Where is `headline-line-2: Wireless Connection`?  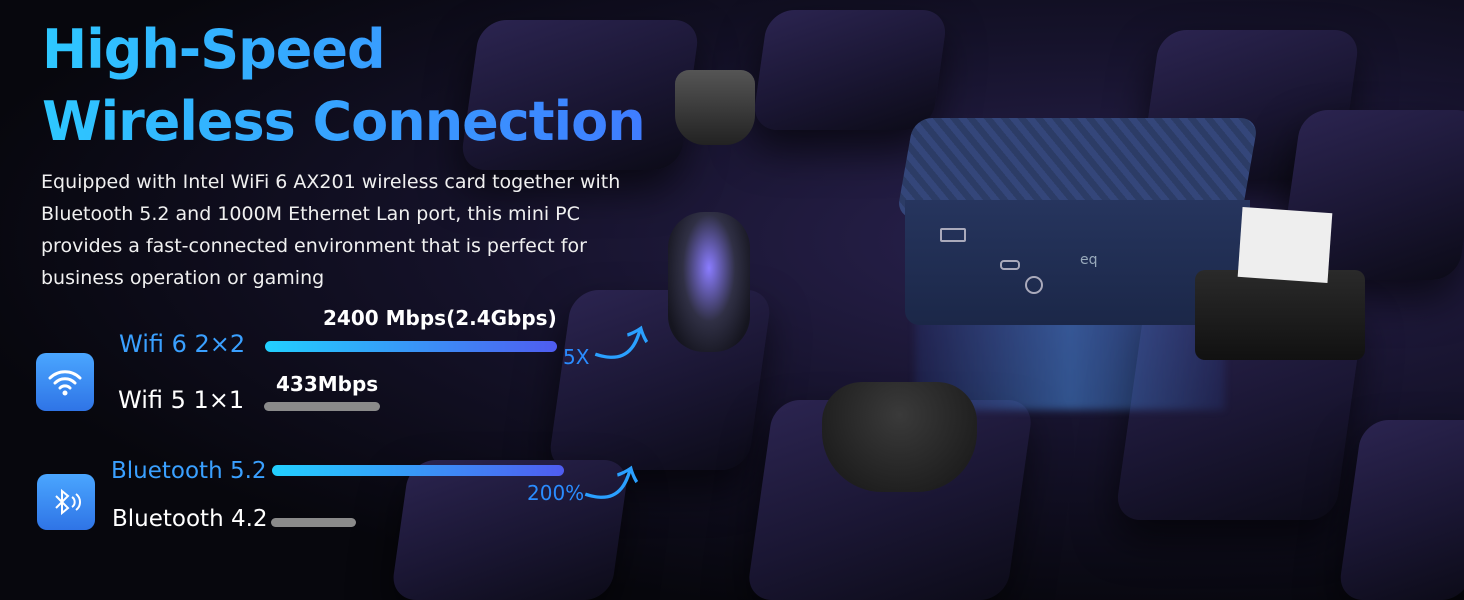
headline-line-2: Wireless Connection is located at coordinates (343, 121).